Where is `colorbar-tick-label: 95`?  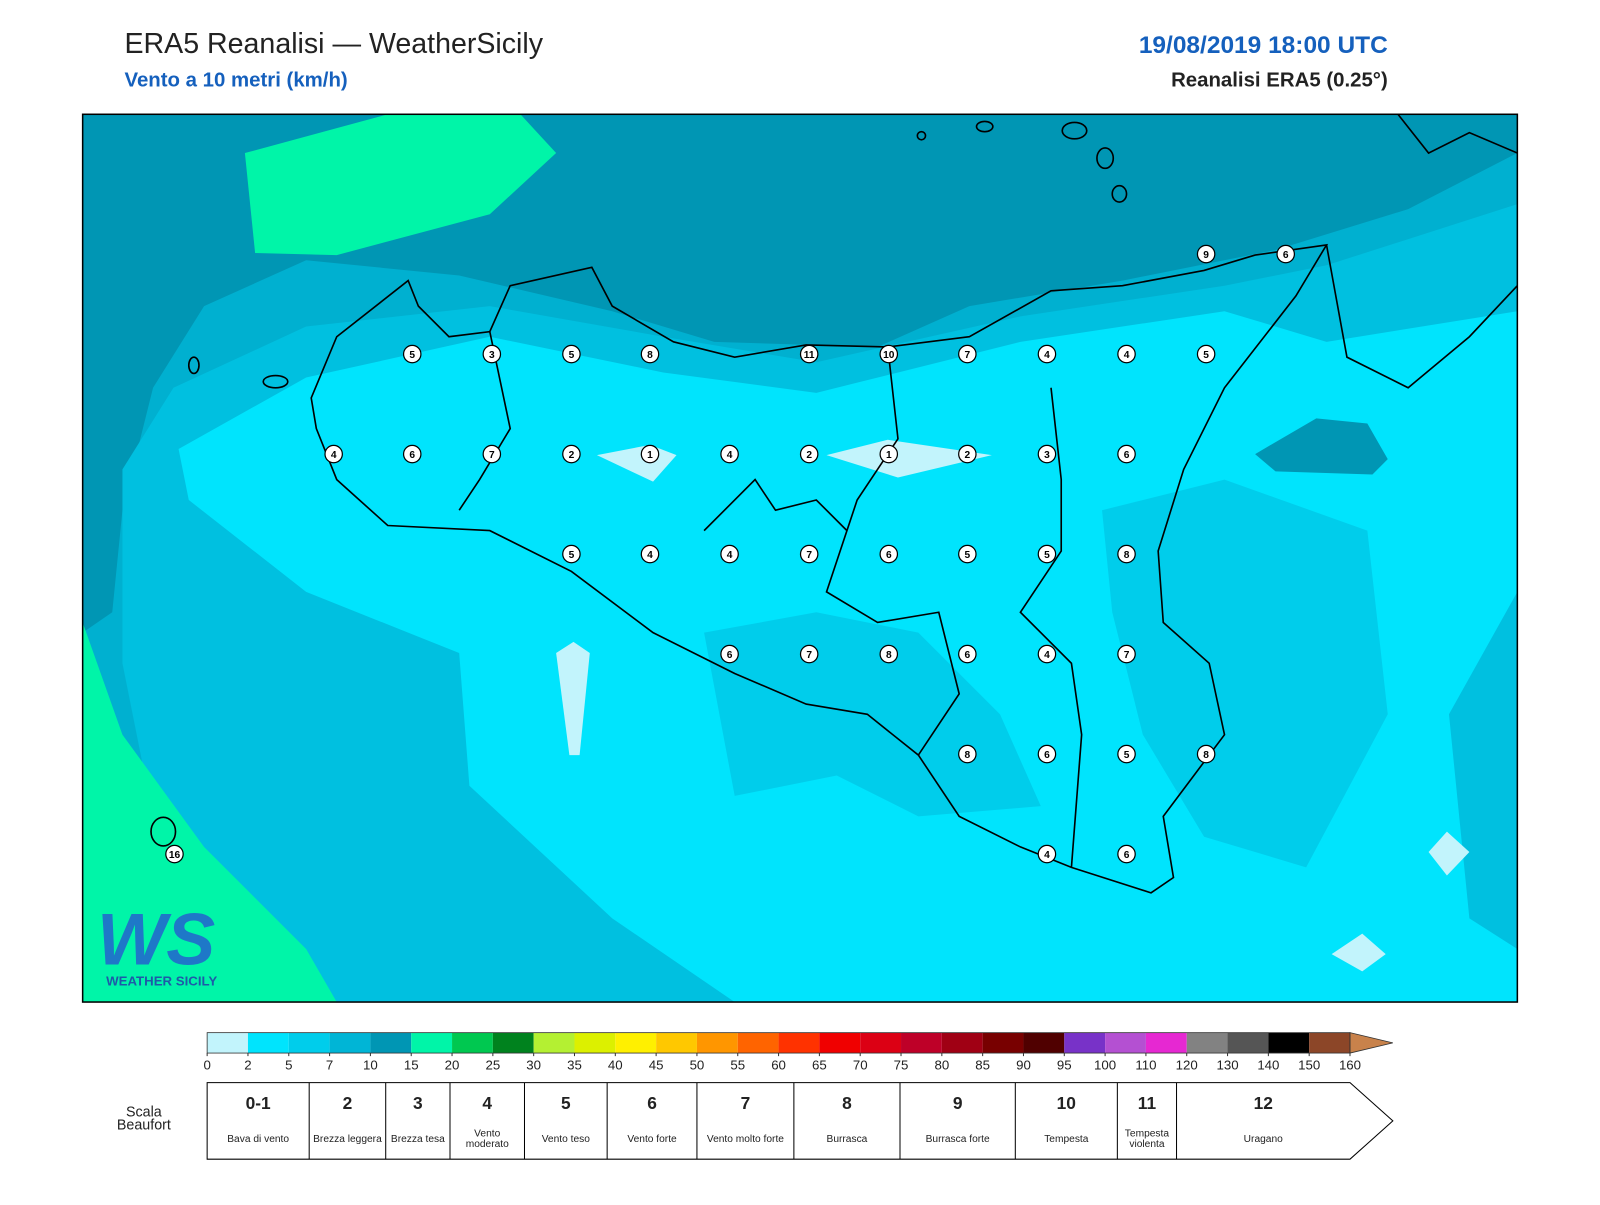
colorbar-tick-label: 95 is located at coordinates (1064, 1064).